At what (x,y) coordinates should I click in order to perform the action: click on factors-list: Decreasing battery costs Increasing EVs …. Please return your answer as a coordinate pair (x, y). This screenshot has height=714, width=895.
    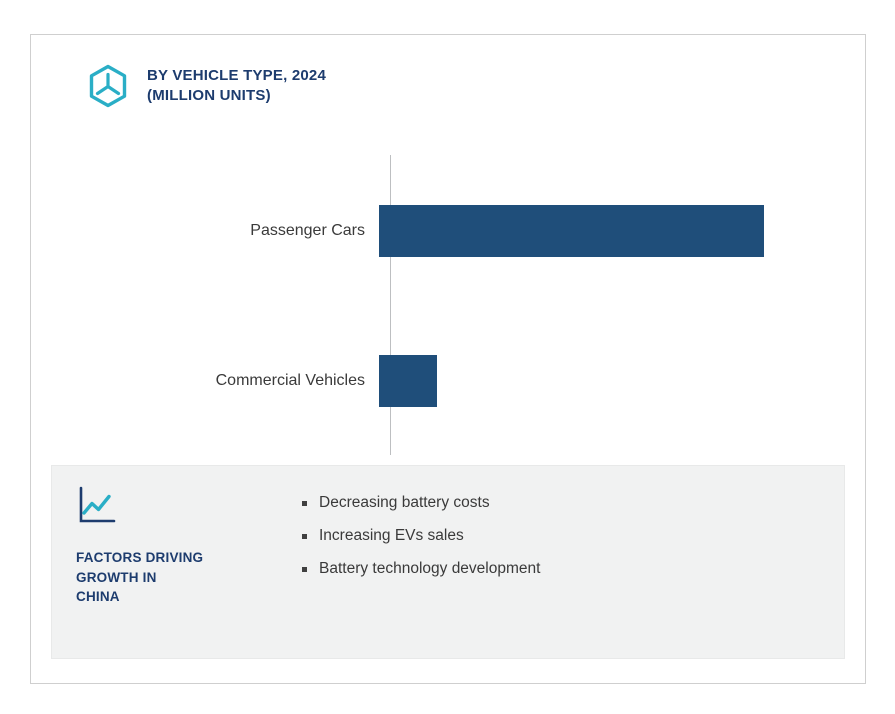
    Looking at the image, I should click on (421, 568).